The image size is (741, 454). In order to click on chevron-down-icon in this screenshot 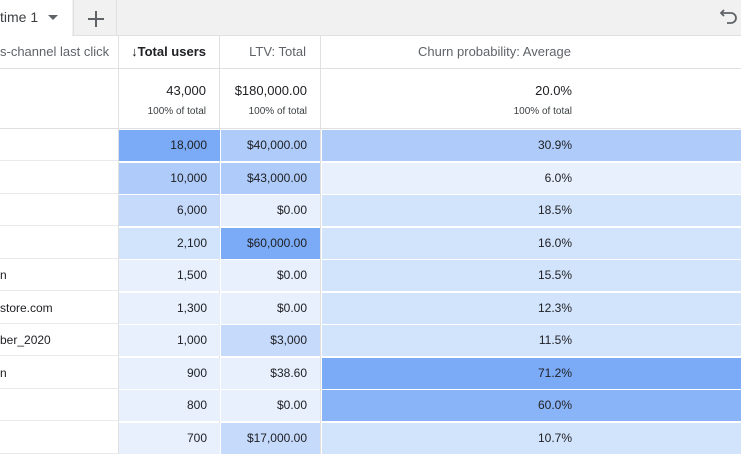, I will do `click(53, 17)`.